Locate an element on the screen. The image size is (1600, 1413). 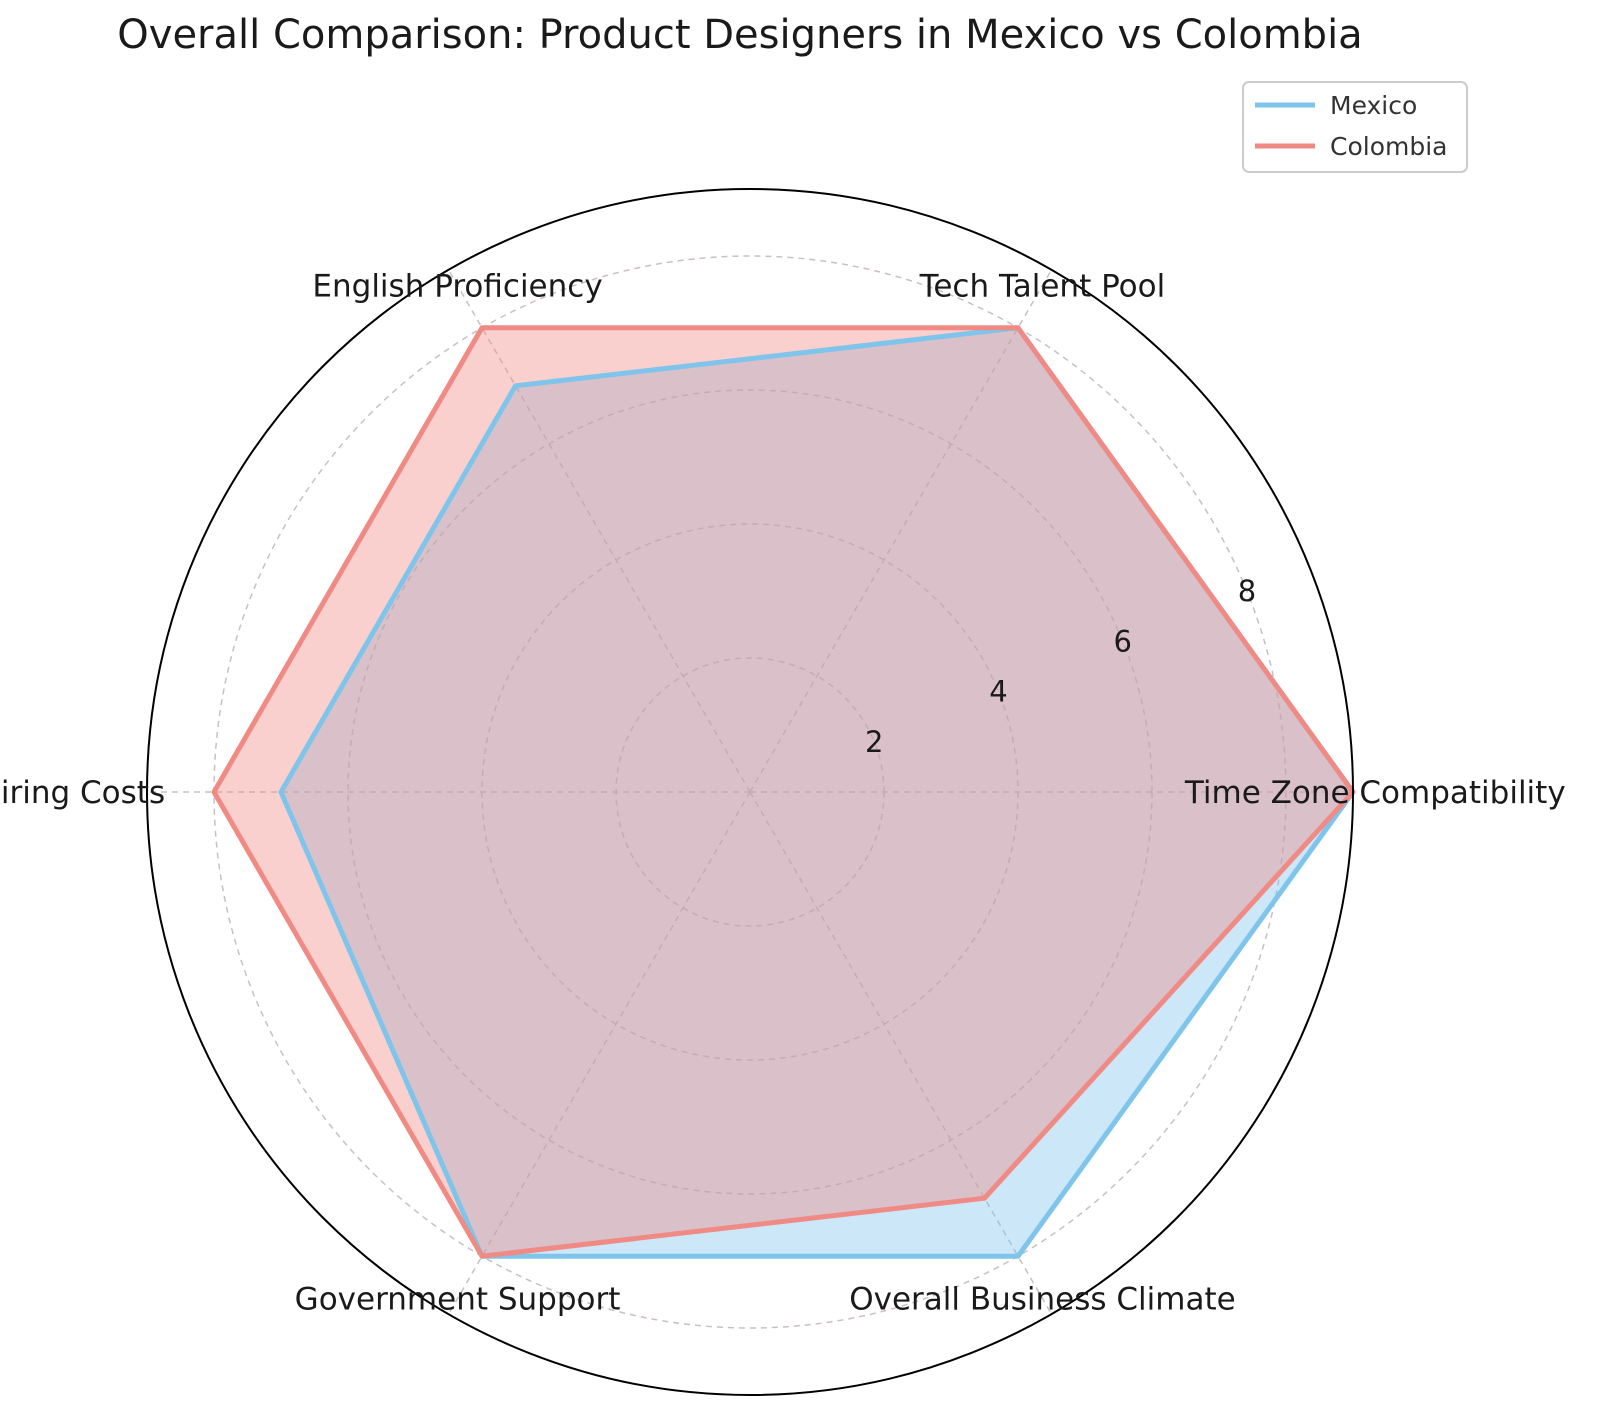
category-label: Time Zone Compatibility is located at coordinates (1375, 793).